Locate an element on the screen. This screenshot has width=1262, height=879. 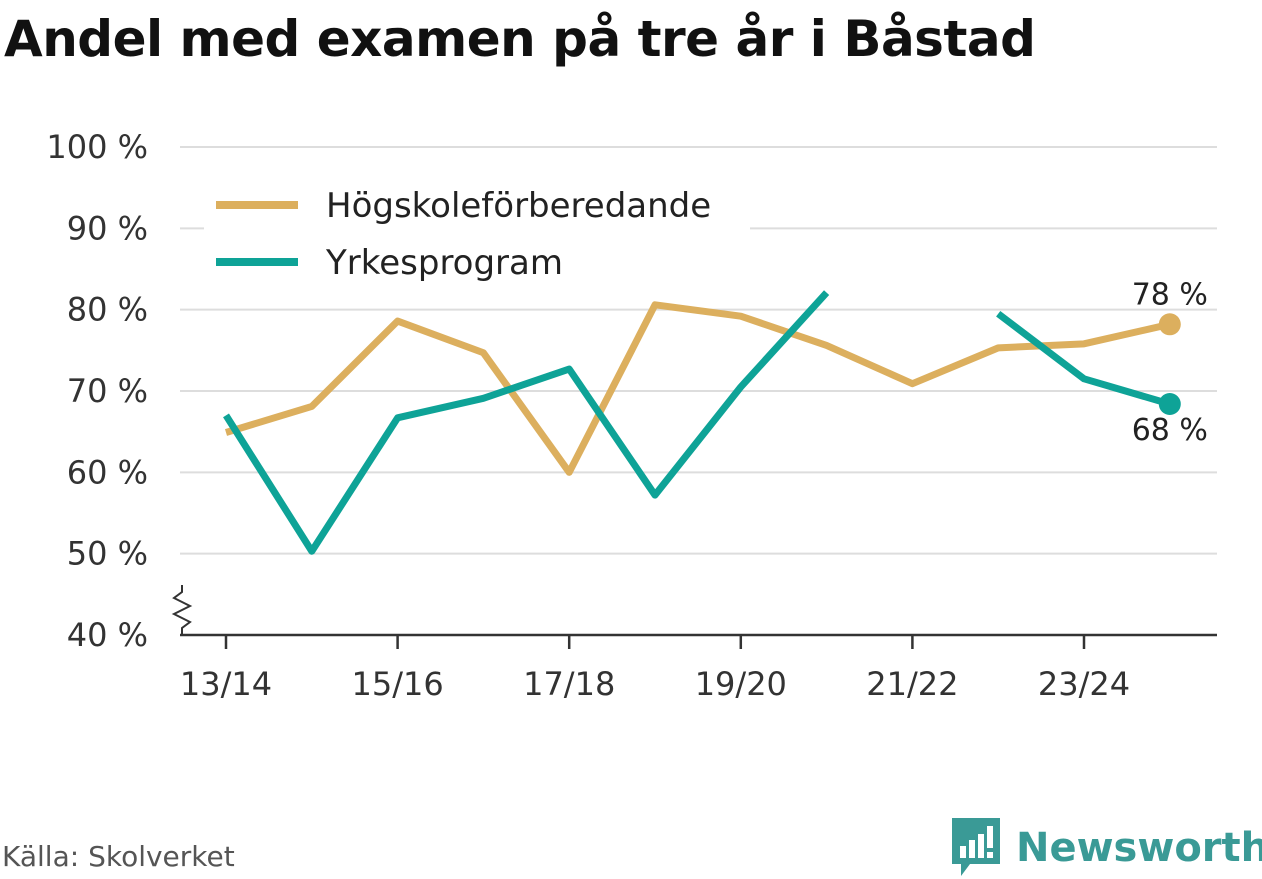
brand: Newsworthy is located at coordinates (1107, 848).